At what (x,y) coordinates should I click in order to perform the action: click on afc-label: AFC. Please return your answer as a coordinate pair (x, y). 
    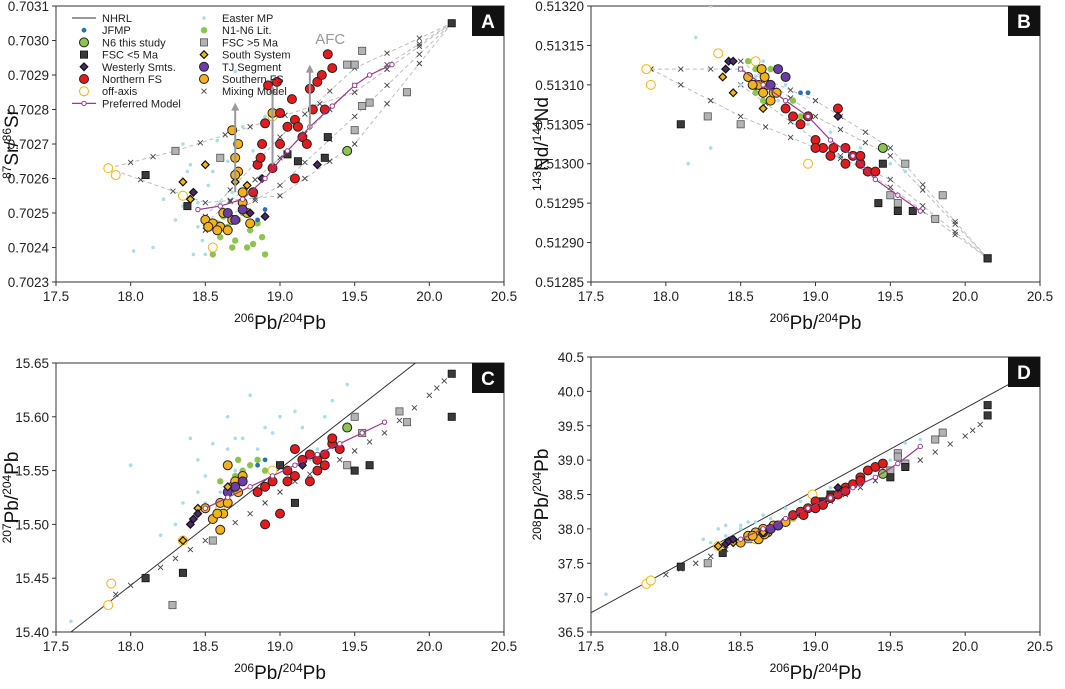
    Looking at the image, I should click on (330, 39).